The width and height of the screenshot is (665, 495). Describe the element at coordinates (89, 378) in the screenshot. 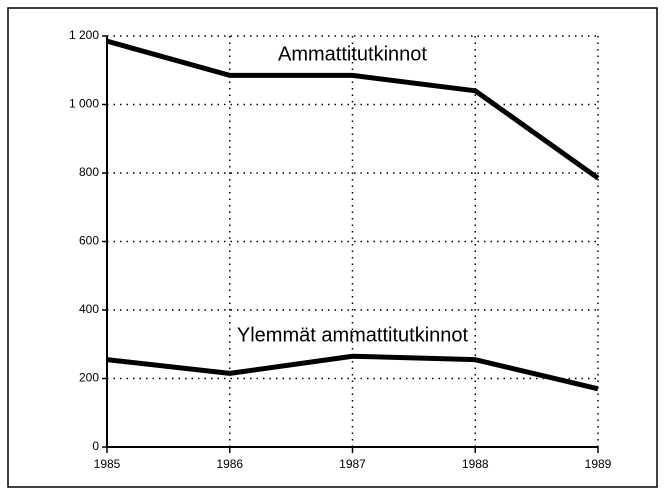

I see `y-tick-label: 200` at that location.